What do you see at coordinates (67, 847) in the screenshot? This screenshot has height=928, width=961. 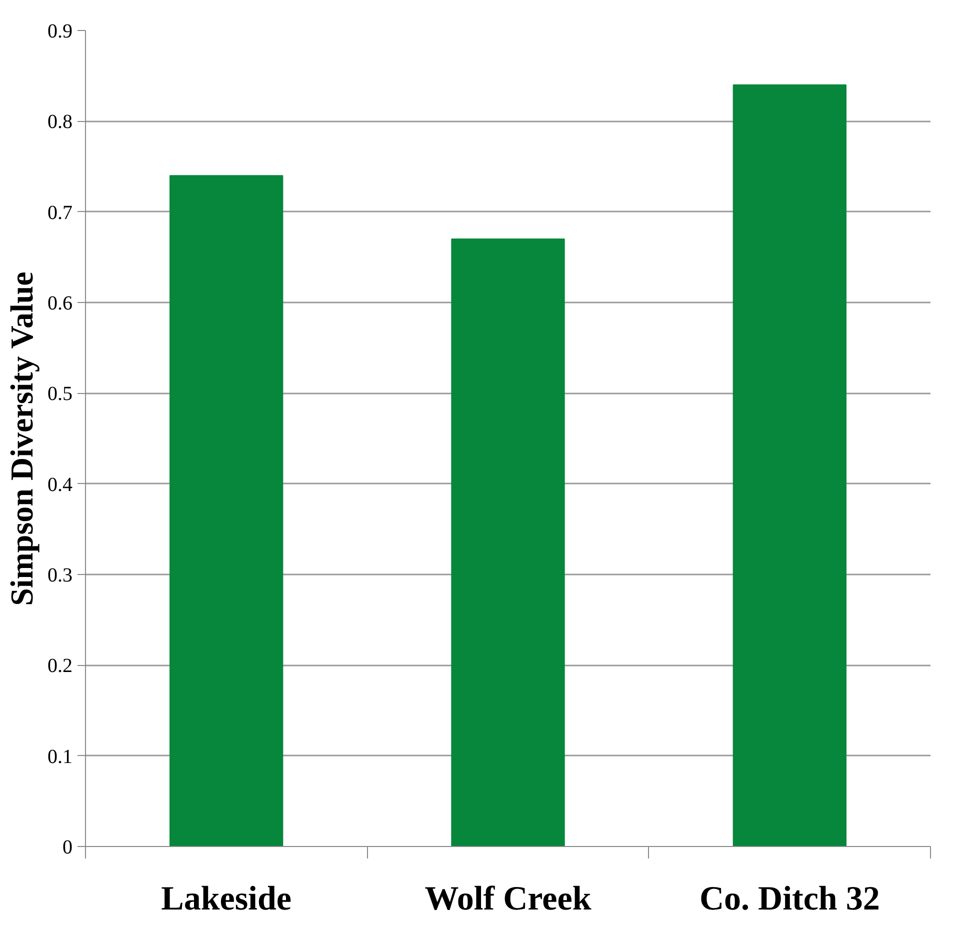 I see `y-tick-label: 0` at bounding box center [67, 847].